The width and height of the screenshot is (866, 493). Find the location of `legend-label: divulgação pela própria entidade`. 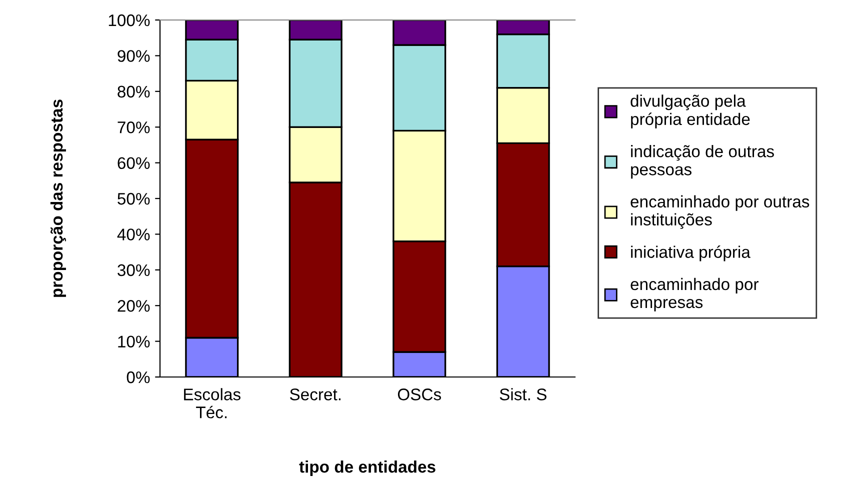

legend-label: divulgação pela própria entidade is located at coordinates (690, 111).